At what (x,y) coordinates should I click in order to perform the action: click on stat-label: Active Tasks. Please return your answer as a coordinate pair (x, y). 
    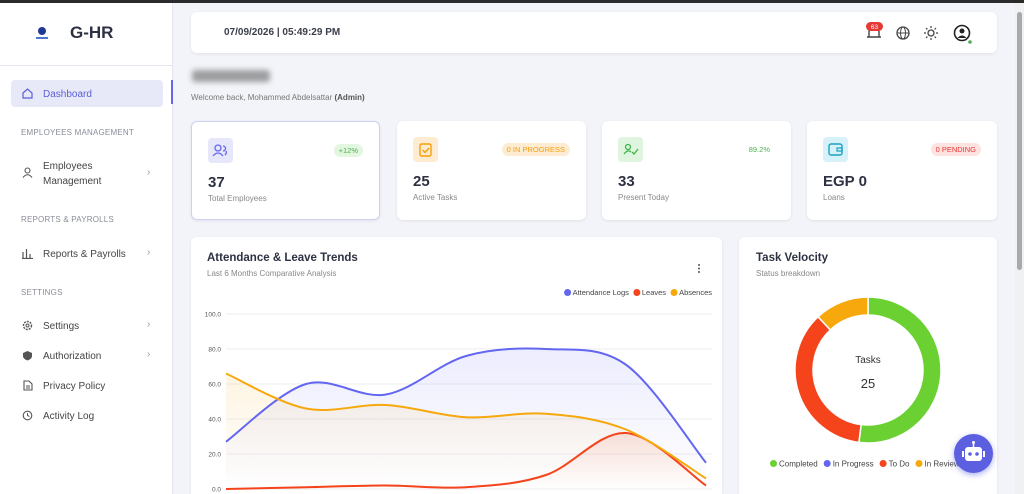
    Looking at the image, I should click on (435, 197).